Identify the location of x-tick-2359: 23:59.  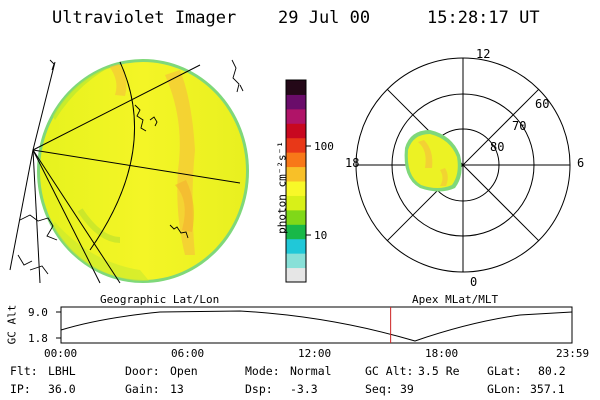
(573, 353).